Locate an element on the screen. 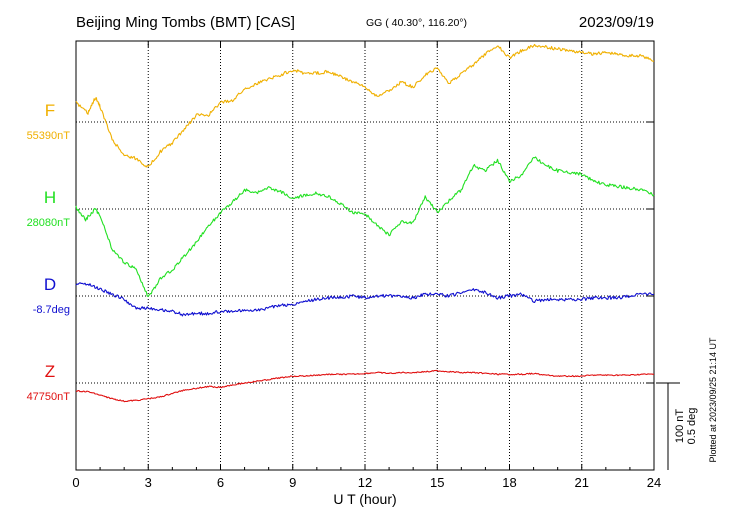 The height and width of the screenshot is (520, 730). series-baseline-H: 28080nT is located at coordinates (49, 223).